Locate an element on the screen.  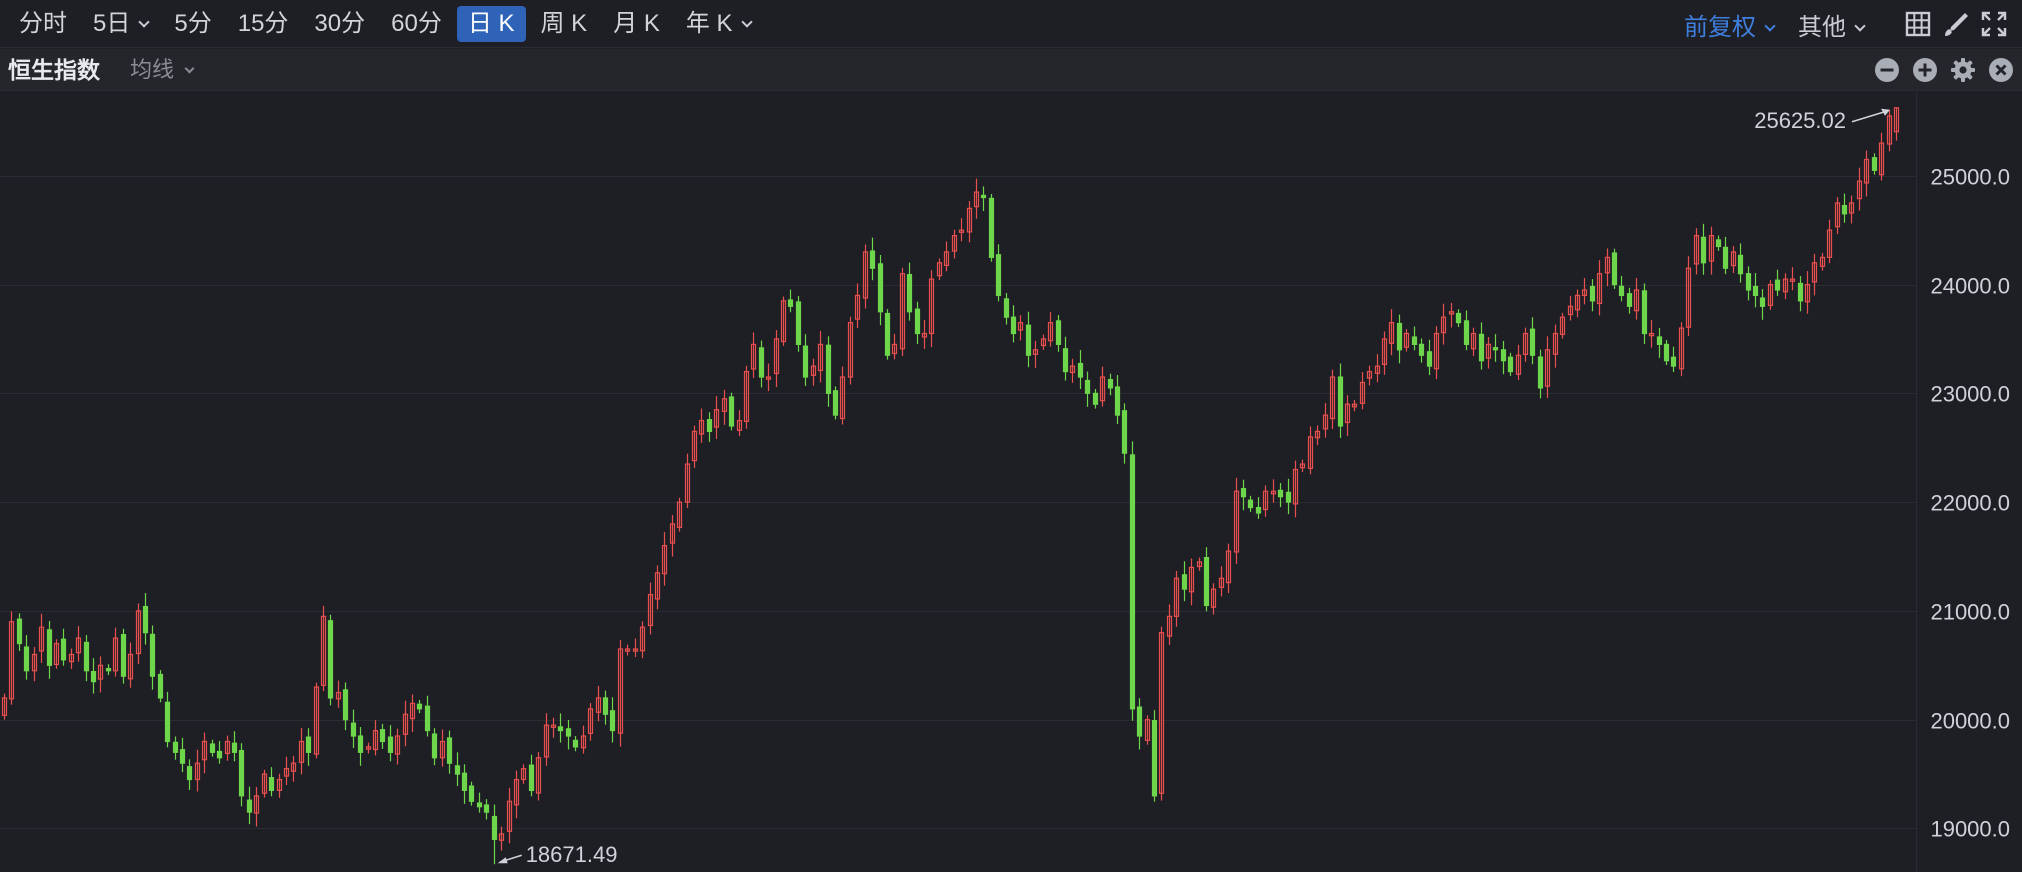
tab-label: 15分 is located at coordinates (263, 23).